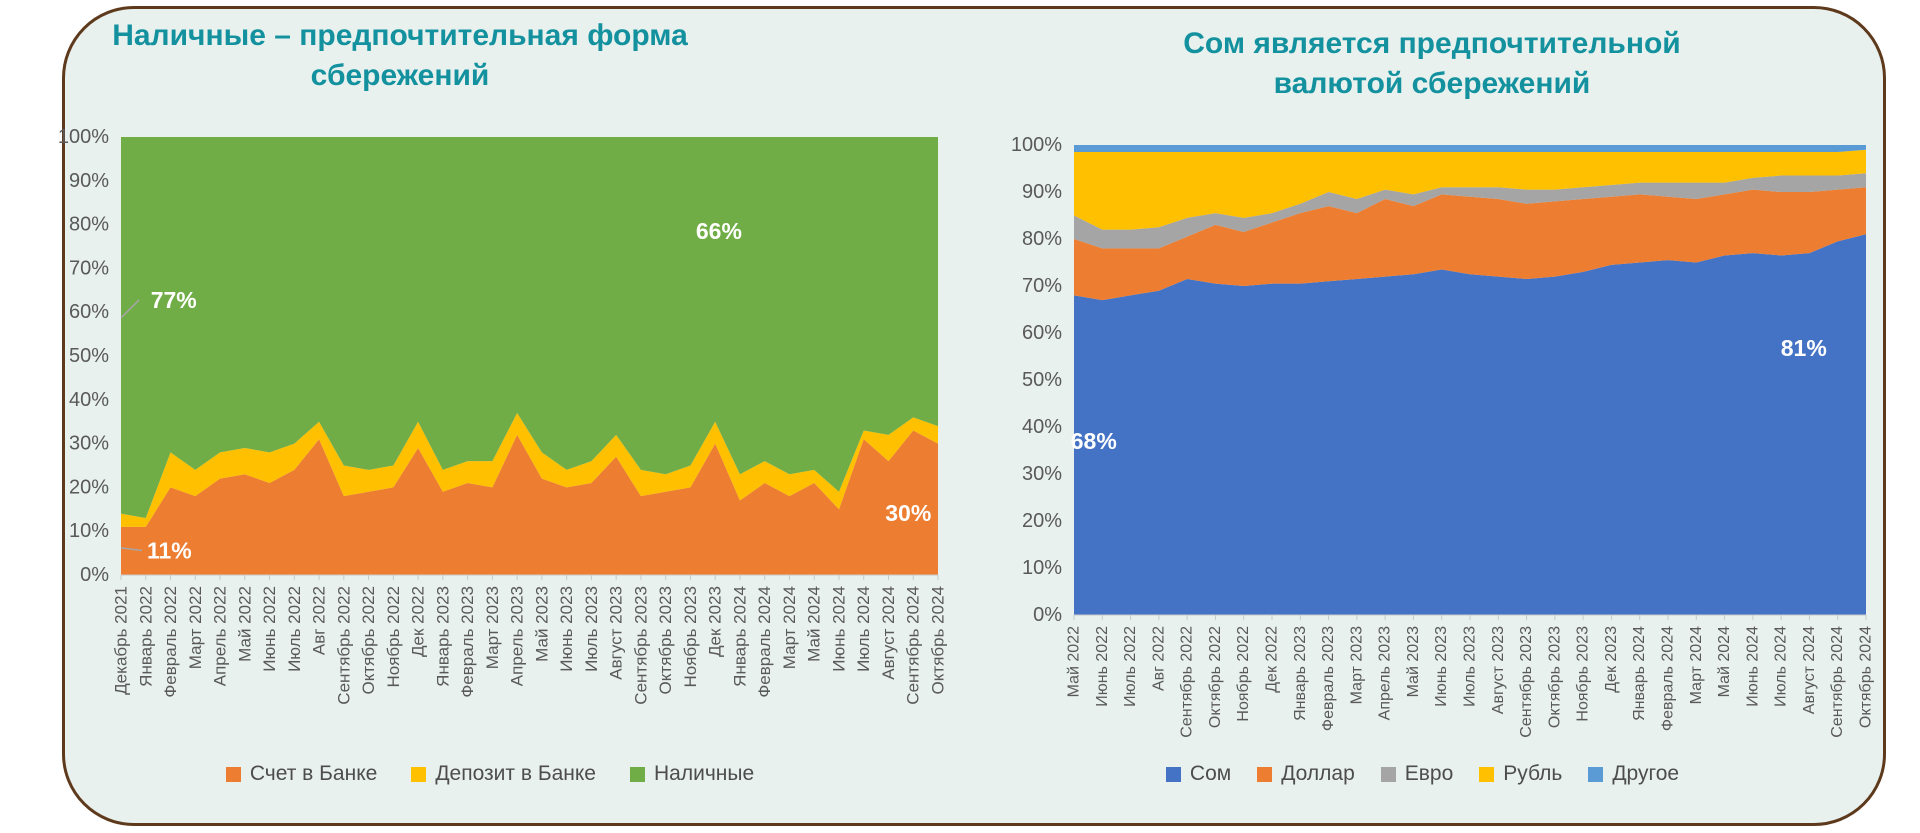 The height and width of the screenshot is (833, 1920). What do you see at coordinates (1633, 774) in the screenshot?
I see `legend-item: Другое` at bounding box center [1633, 774].